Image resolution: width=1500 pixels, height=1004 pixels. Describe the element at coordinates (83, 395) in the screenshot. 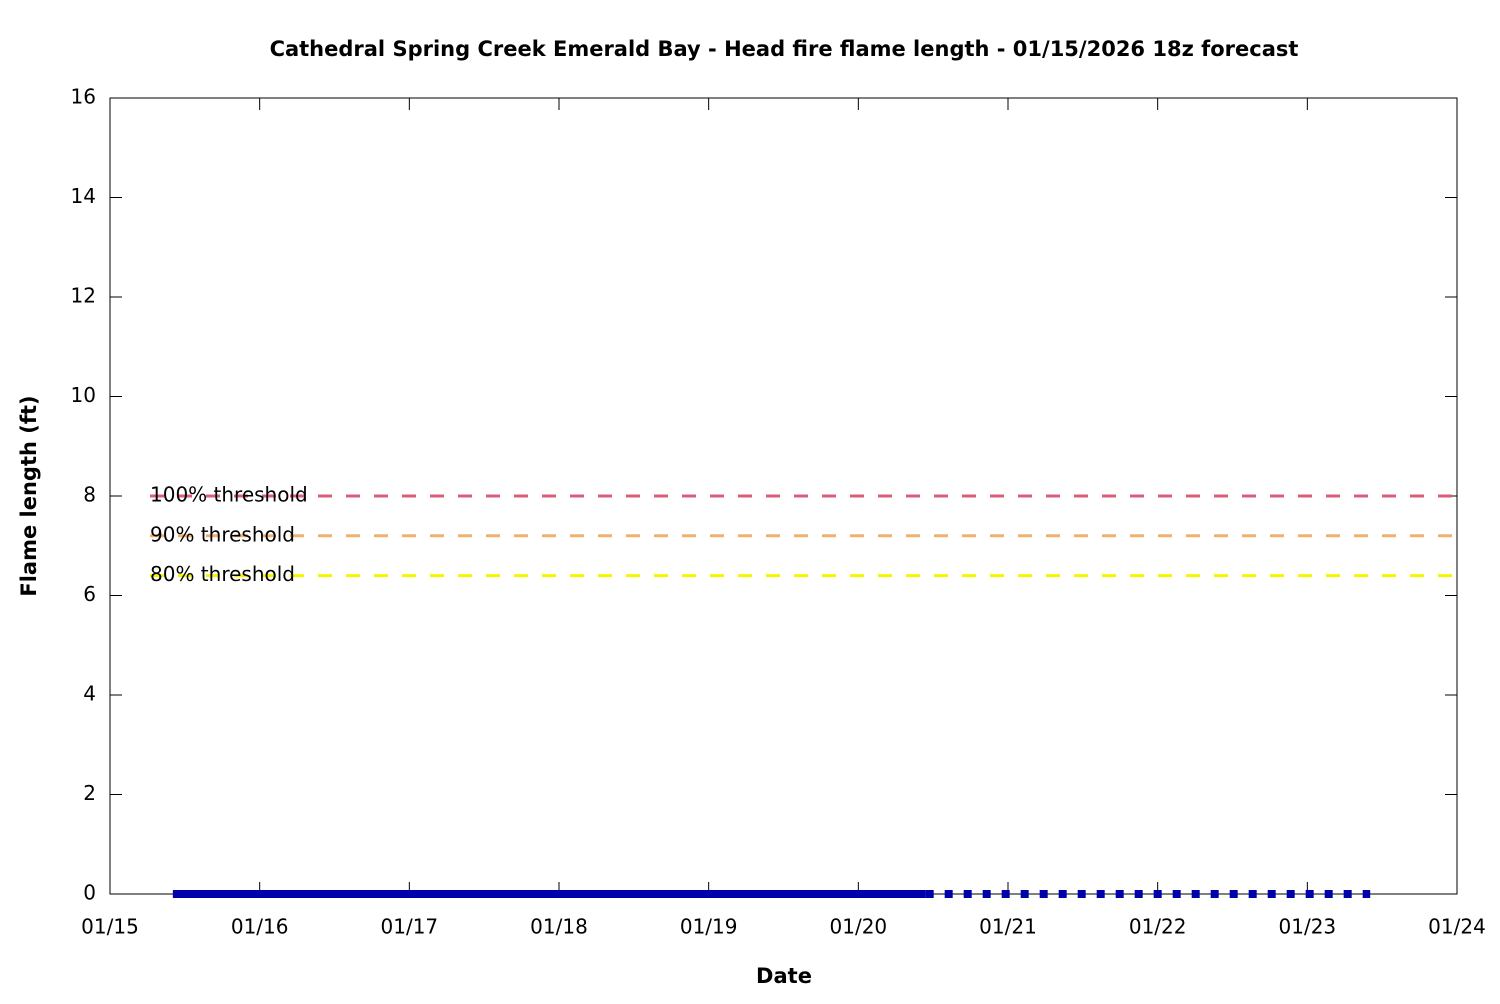

I see `y-tick-label: 10` at that location.